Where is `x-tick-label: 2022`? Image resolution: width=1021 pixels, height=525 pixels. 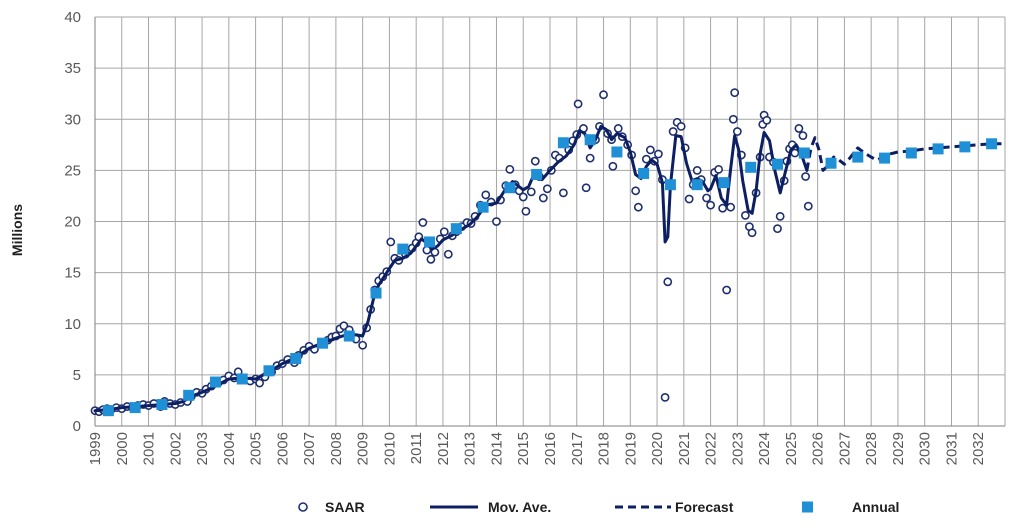
x-tick-label: 2022 is located at coordinates (711, 448).